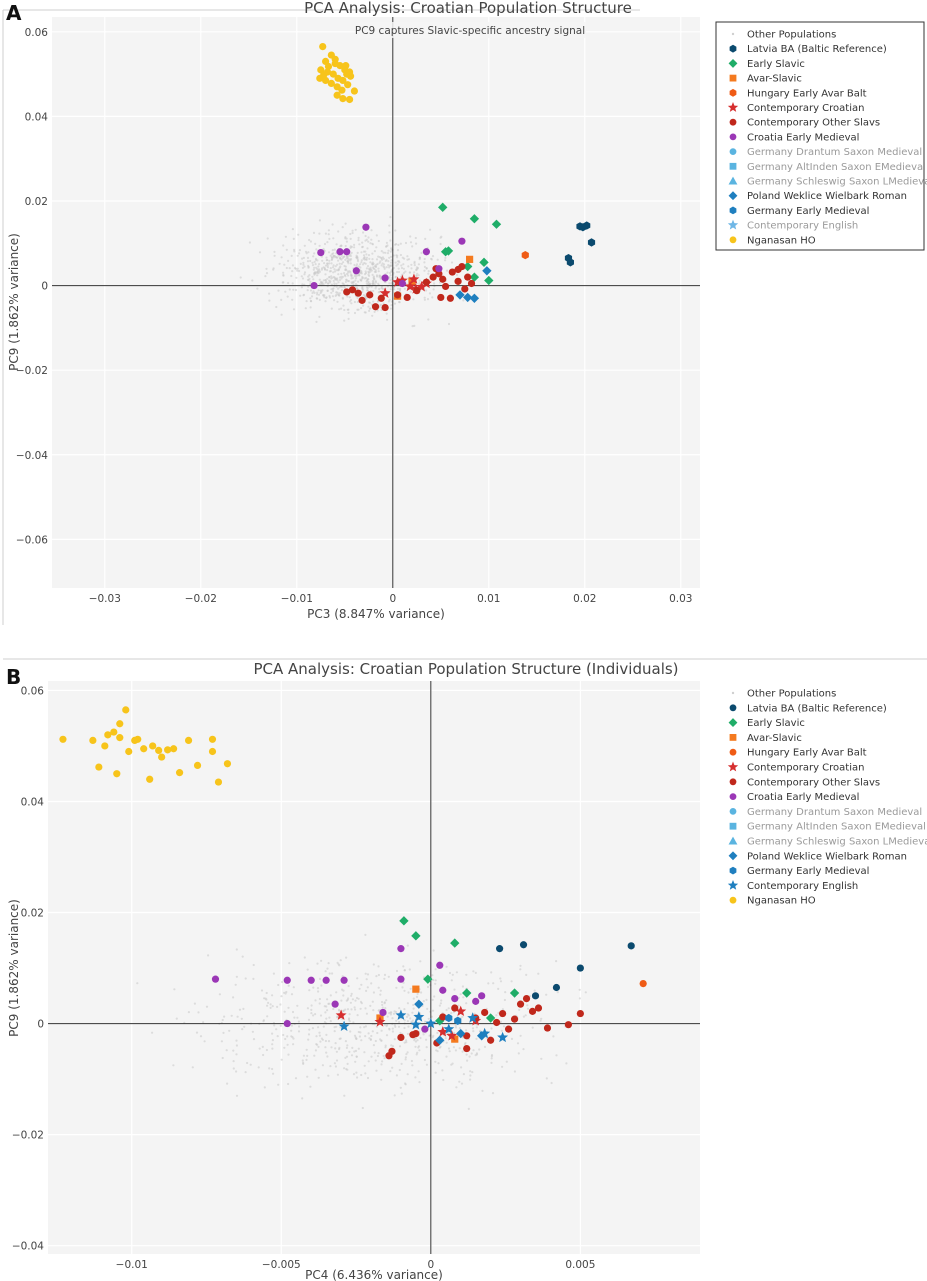  Describe the element at coordinates (458, 281) in the screenshot. I see `point-contemporary-other-slavs` at that location.